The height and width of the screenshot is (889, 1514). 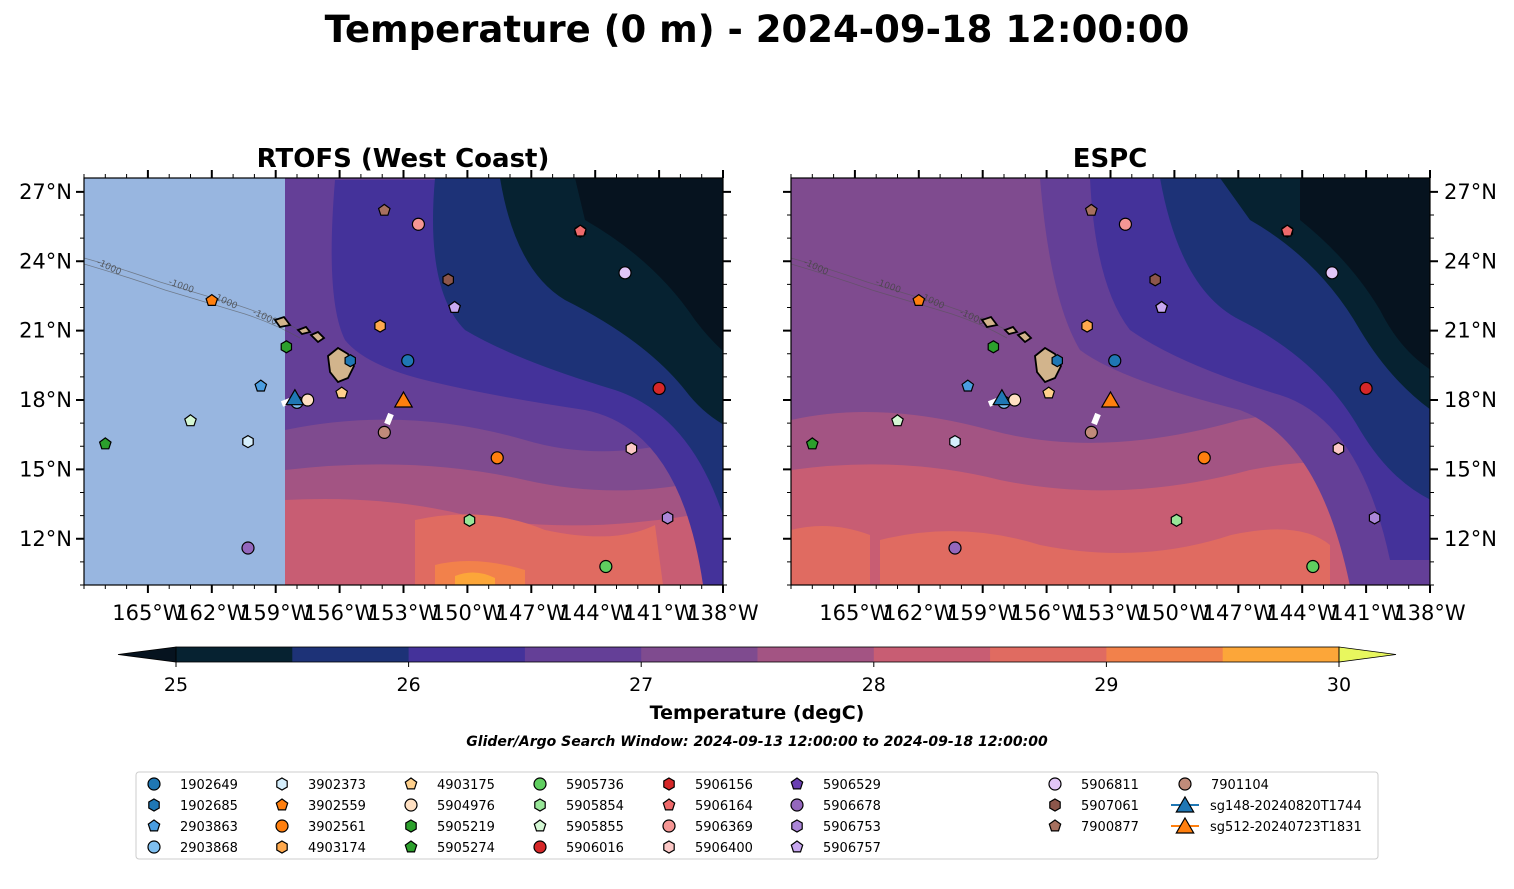 I want to click on legend-item: 5905219, so click(x=450, y=827).